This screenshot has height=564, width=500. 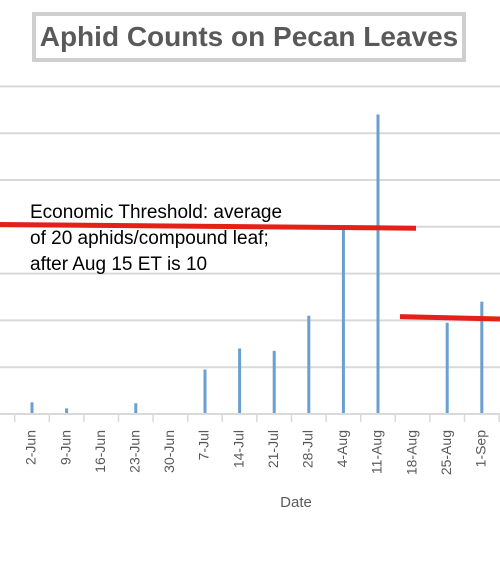 What do you see at coordinates (447, 368) in the screenshot?
I see `bar-25-Aug` at bounding box center [447, 368].